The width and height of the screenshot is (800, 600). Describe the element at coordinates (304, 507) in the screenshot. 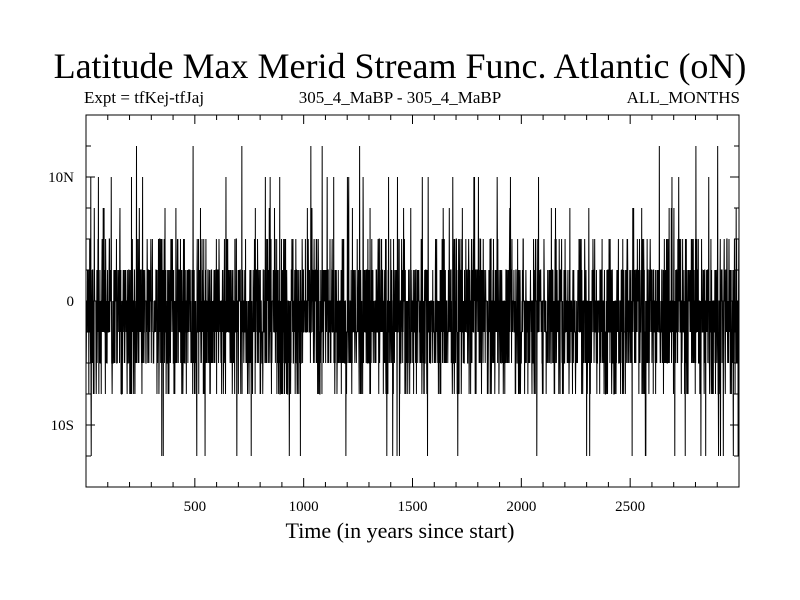

I see `x-tick-label: 1000` at that location.